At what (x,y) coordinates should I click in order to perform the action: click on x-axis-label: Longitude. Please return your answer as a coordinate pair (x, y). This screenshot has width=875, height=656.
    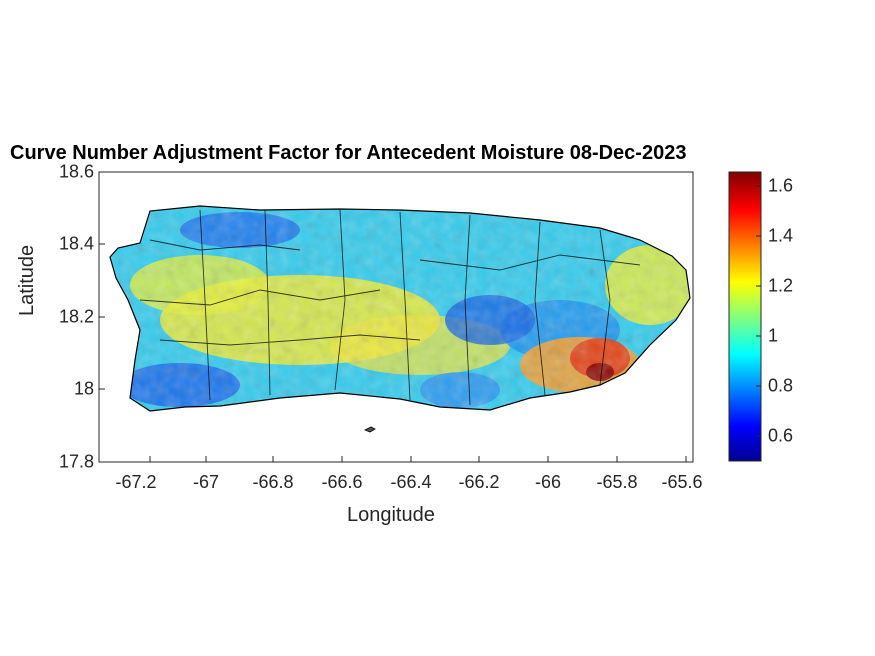
    Looking at the image, I should click on (391, 515).